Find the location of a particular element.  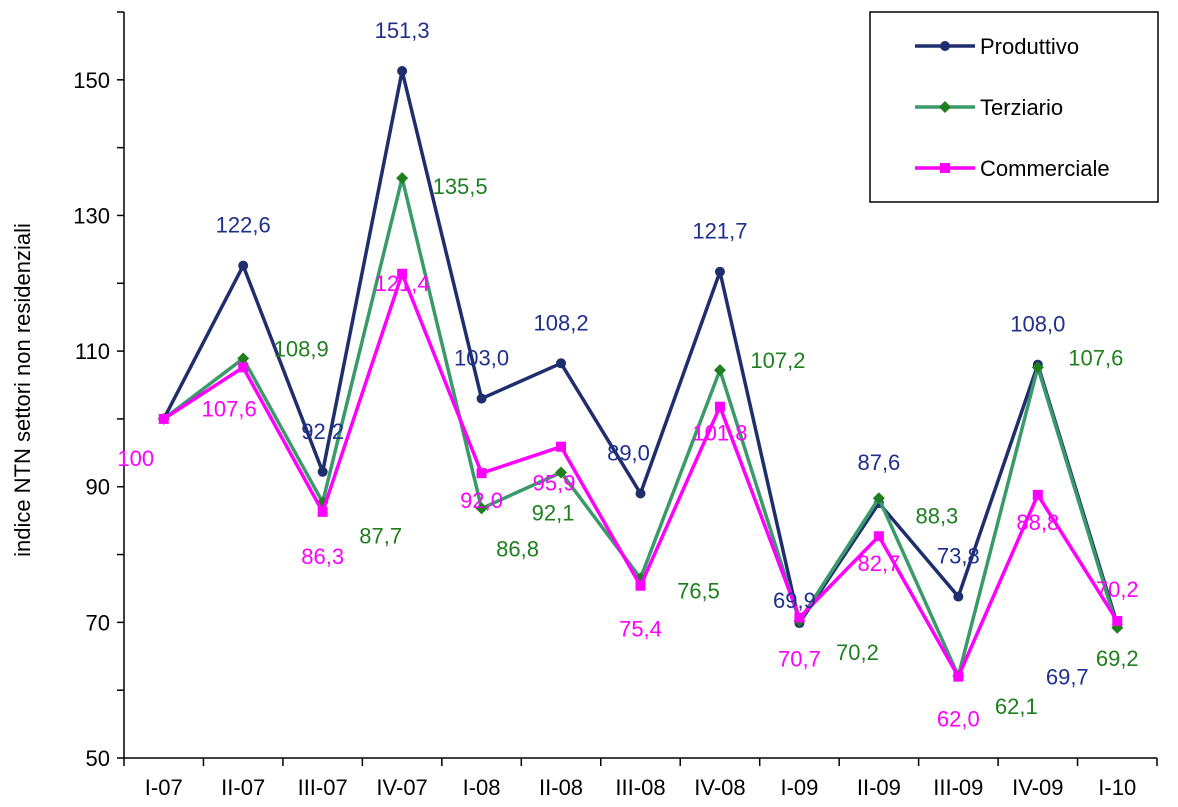

data-label: 135,5 is located at coordinates (460, 186).